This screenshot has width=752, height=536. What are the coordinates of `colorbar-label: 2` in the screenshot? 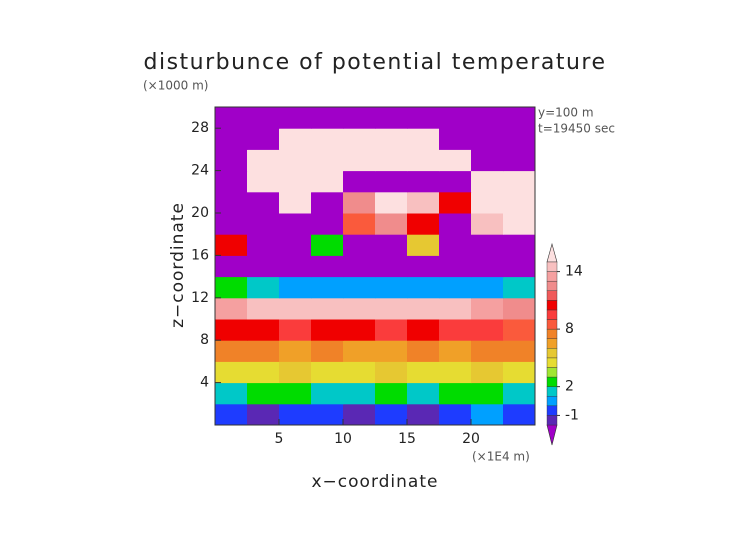 It's located at (569, 387).